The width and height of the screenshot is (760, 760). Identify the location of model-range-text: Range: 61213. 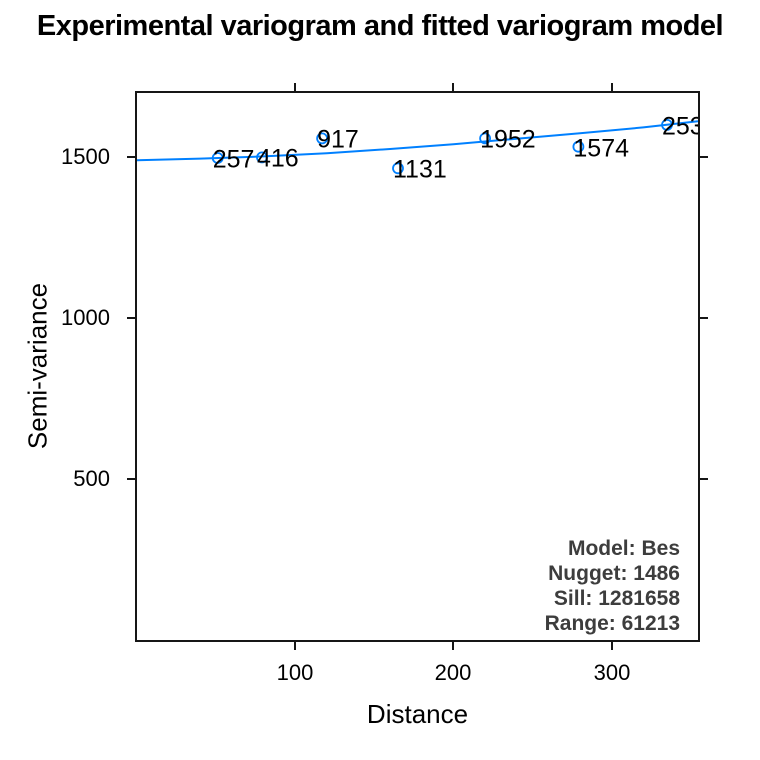
(612, 623).